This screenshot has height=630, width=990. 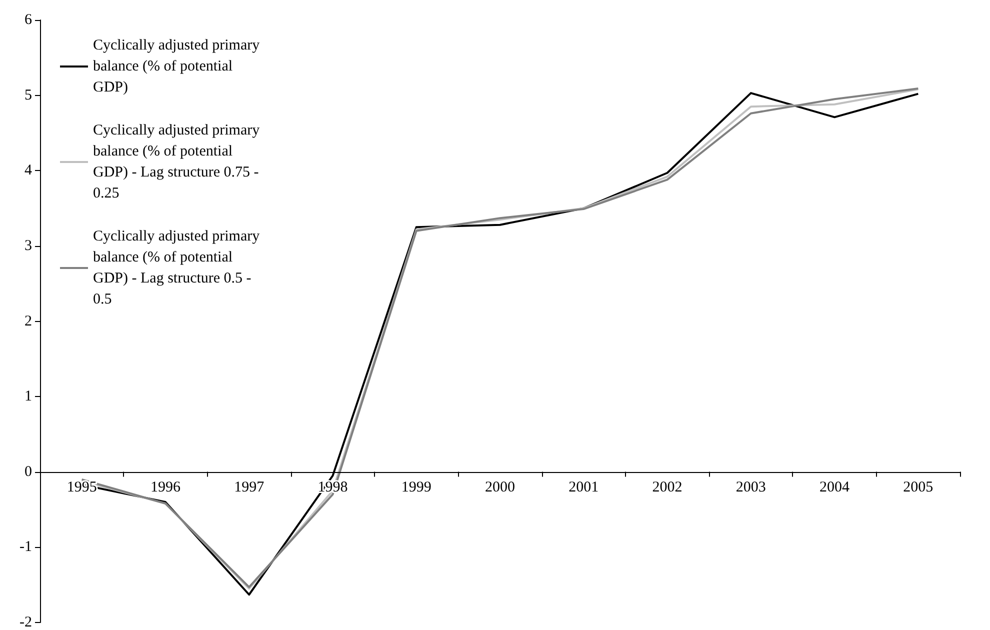 What do you see at coordinates (28, 95) in the screenshot?
I see `y-tick-label: 5` at bounding box center [28, 95].